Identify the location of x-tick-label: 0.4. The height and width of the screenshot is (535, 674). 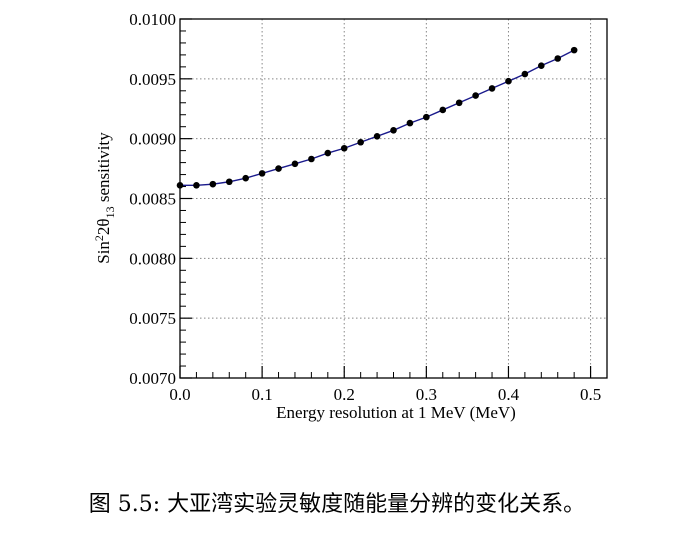
(509, 394).